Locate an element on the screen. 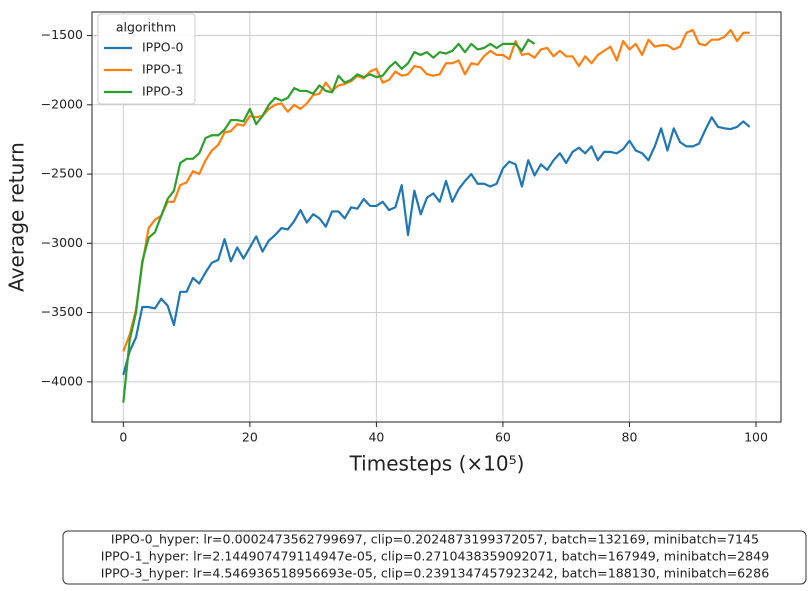 The image size is (812, 591). x-tick-label: 40 is located at coordinates (376, 437).